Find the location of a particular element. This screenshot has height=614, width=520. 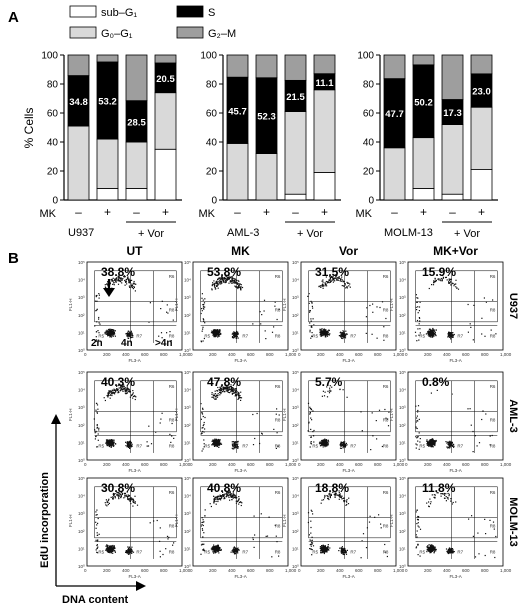

y-tick-label: 10⁴ is located at coordinates (295, 280).